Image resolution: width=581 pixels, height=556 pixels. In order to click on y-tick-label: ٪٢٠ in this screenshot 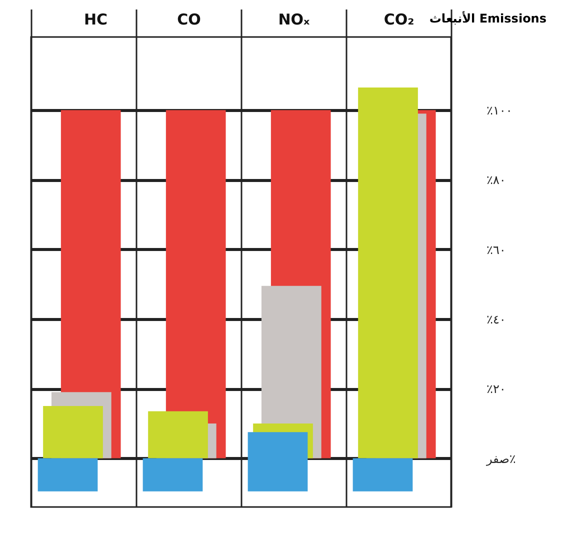, I will do `click(496, 389)`.